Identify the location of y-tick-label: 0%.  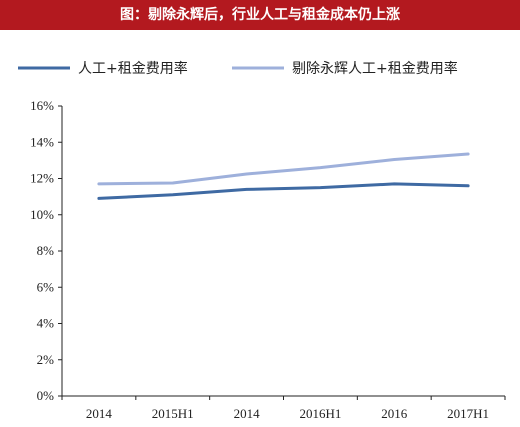
(46, 395).